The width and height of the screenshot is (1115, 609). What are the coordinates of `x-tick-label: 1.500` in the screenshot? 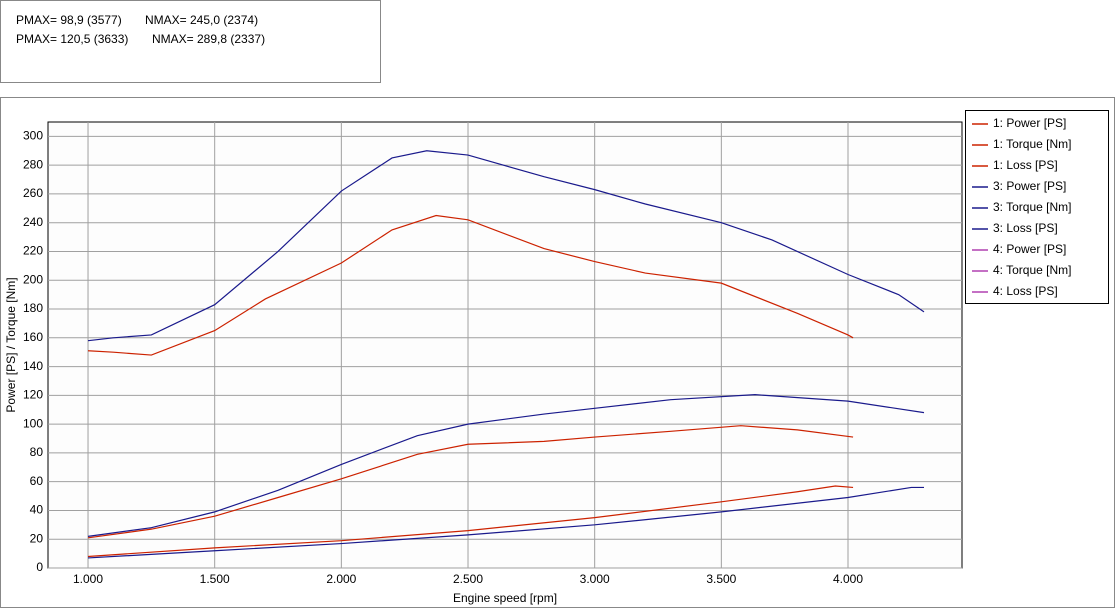 It's located at (215, 579).